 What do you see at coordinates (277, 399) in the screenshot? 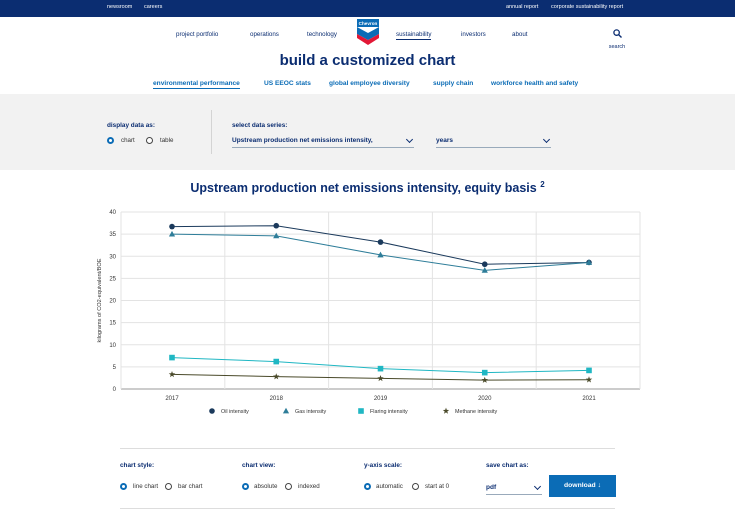
I see `x-tick-label: 2018` at bounding box center [277, 399].